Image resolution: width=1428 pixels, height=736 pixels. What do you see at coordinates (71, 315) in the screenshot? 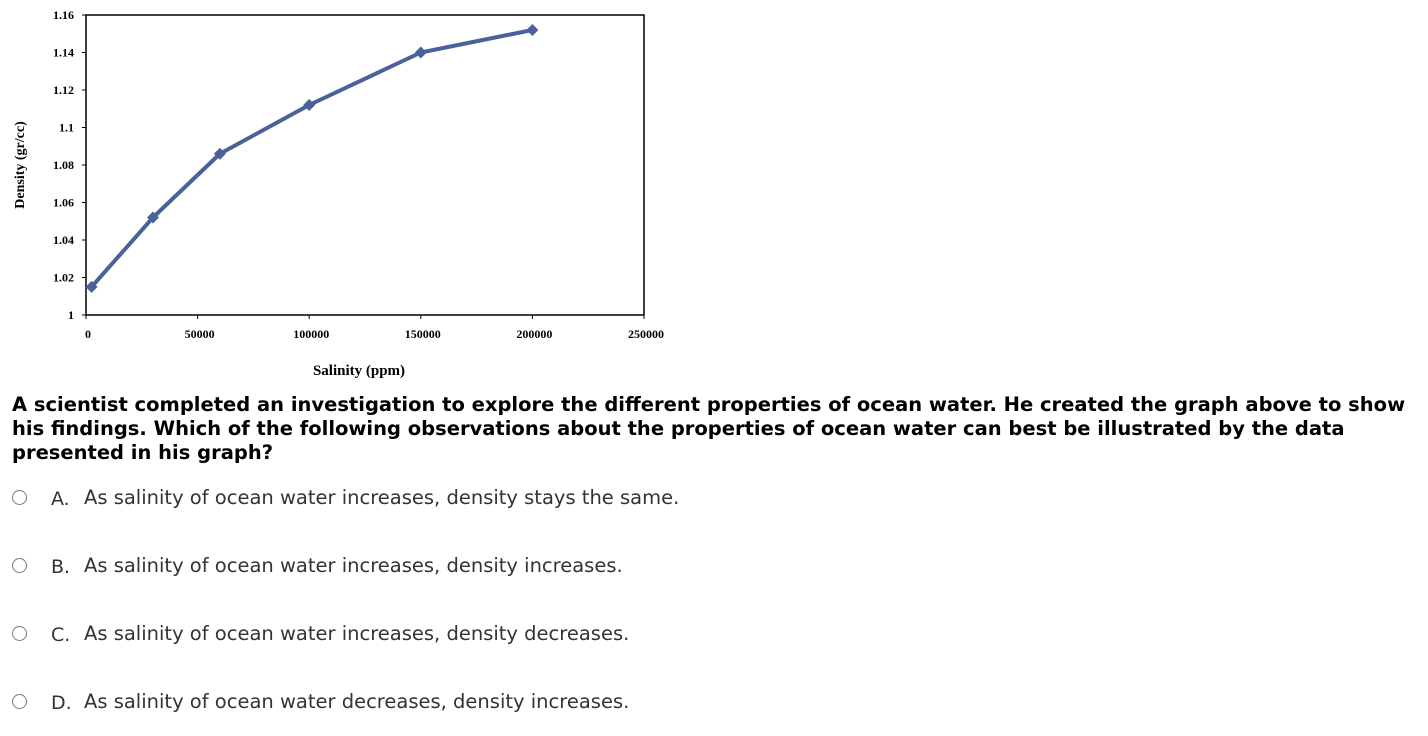
I see `y-tick-label: 1` at bounding box center [71, 315].